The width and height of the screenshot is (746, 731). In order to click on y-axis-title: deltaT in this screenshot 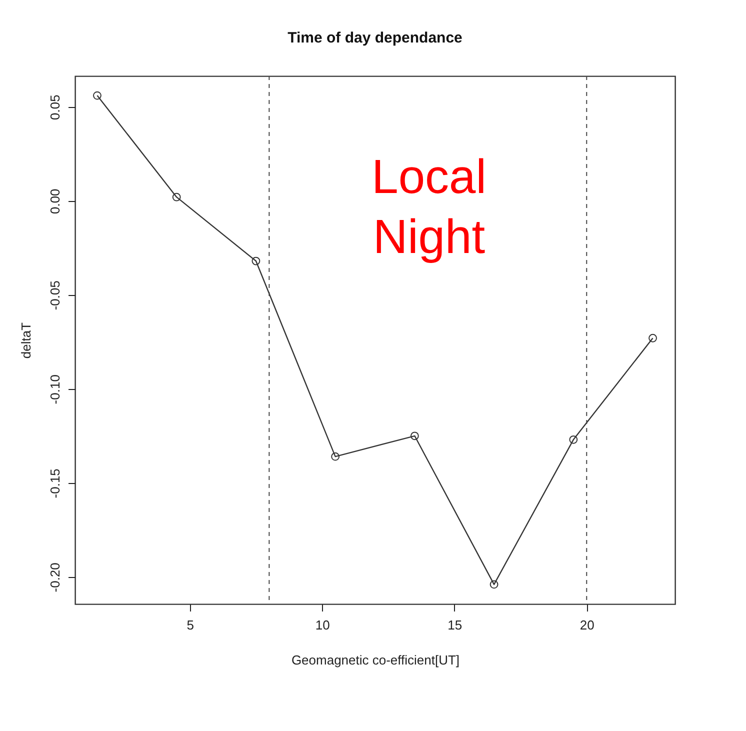, I will do `click(26, 340)`.